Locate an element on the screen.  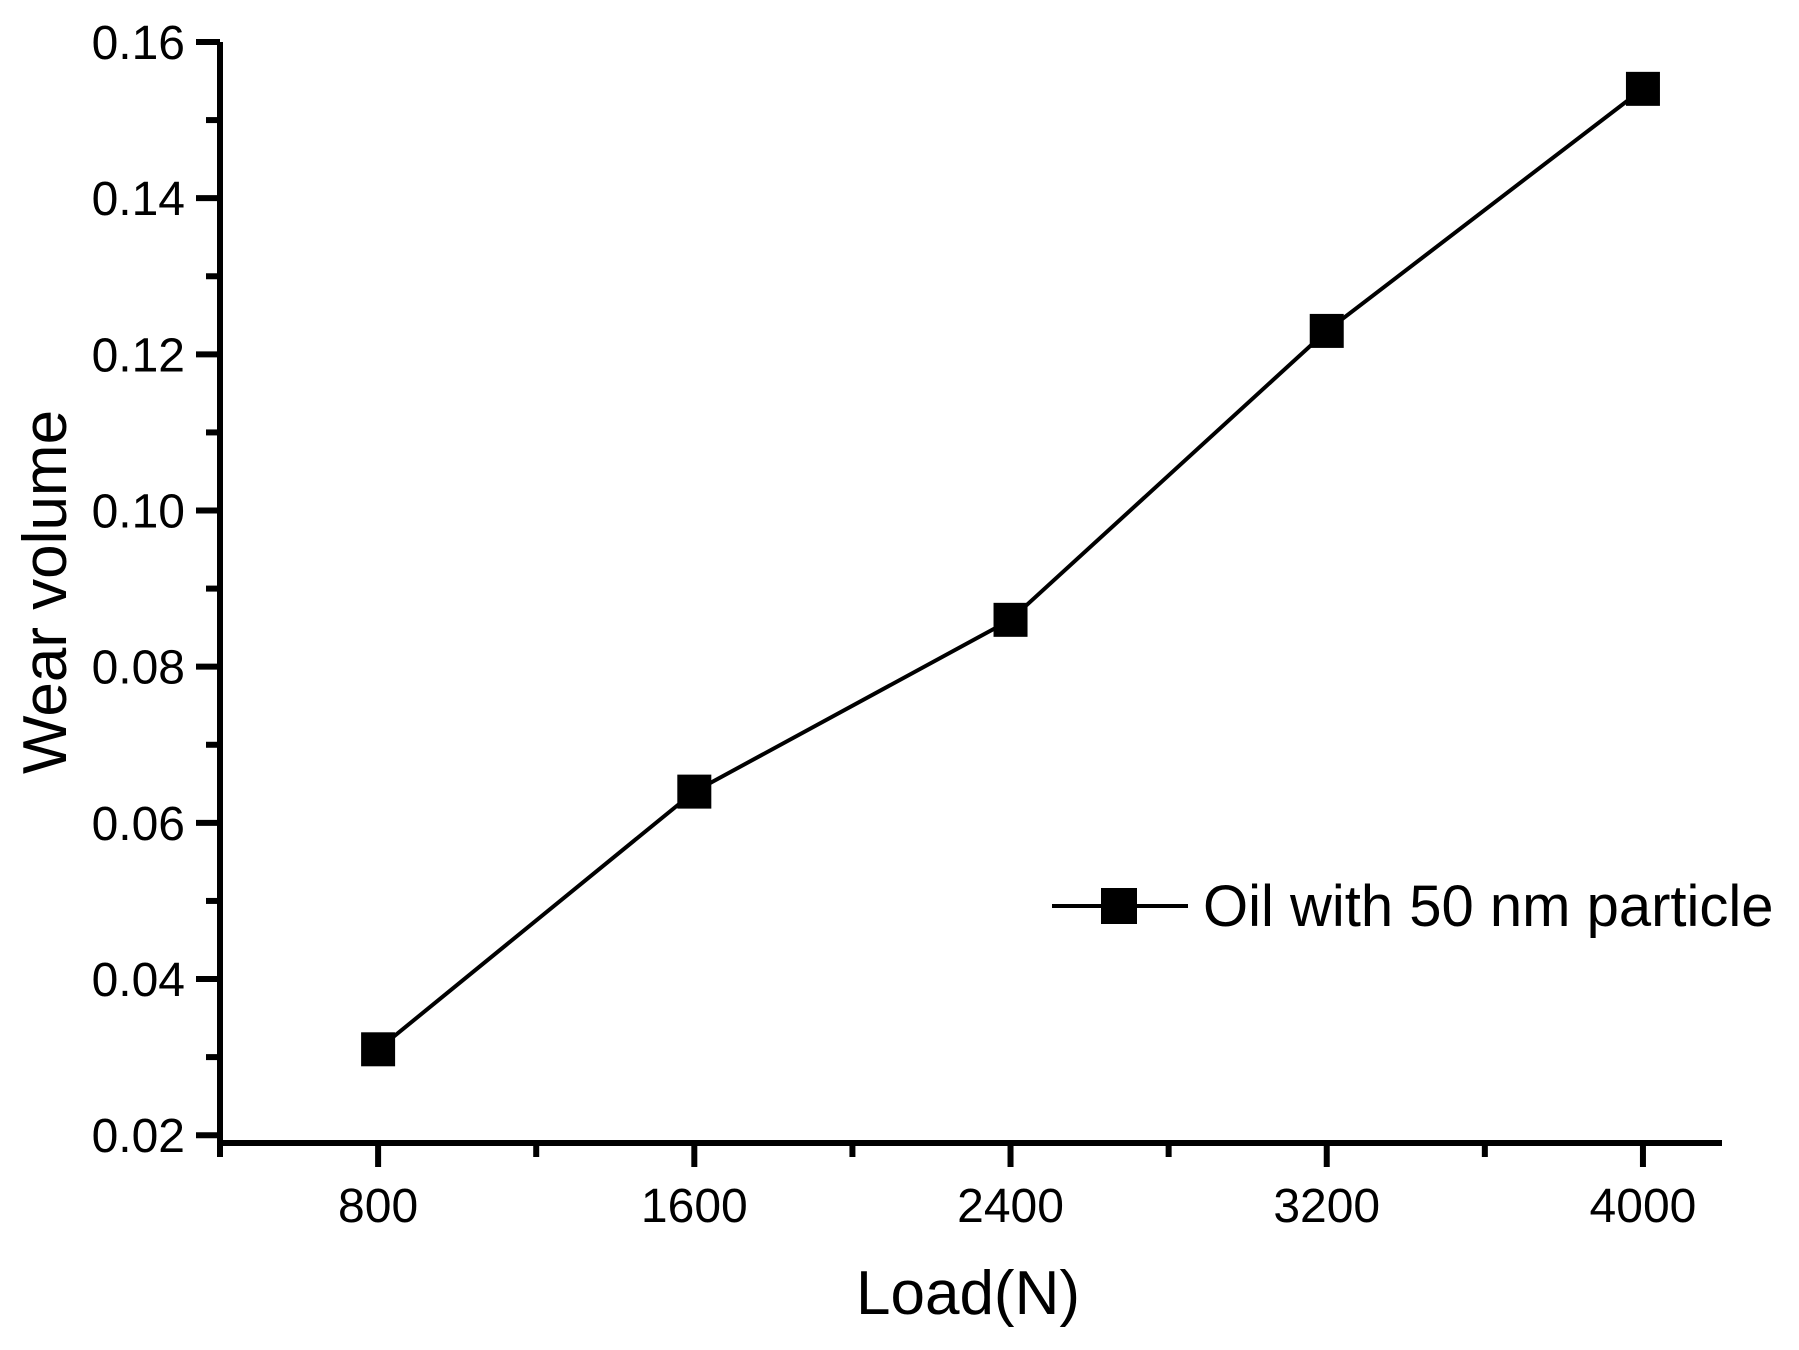
y-tick-label: 0.02 is located at coordinates (138, 1136).